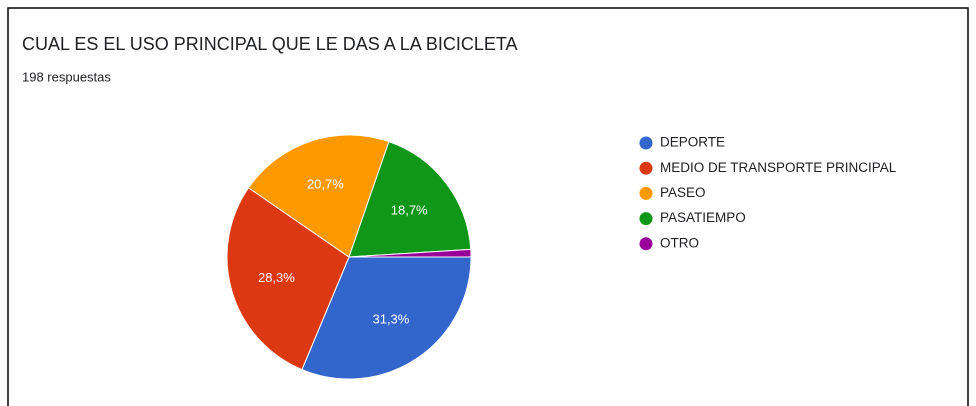 This screenshot has height=406, width=976. I want to click on legend-label: PASEO, so click(683, 192).